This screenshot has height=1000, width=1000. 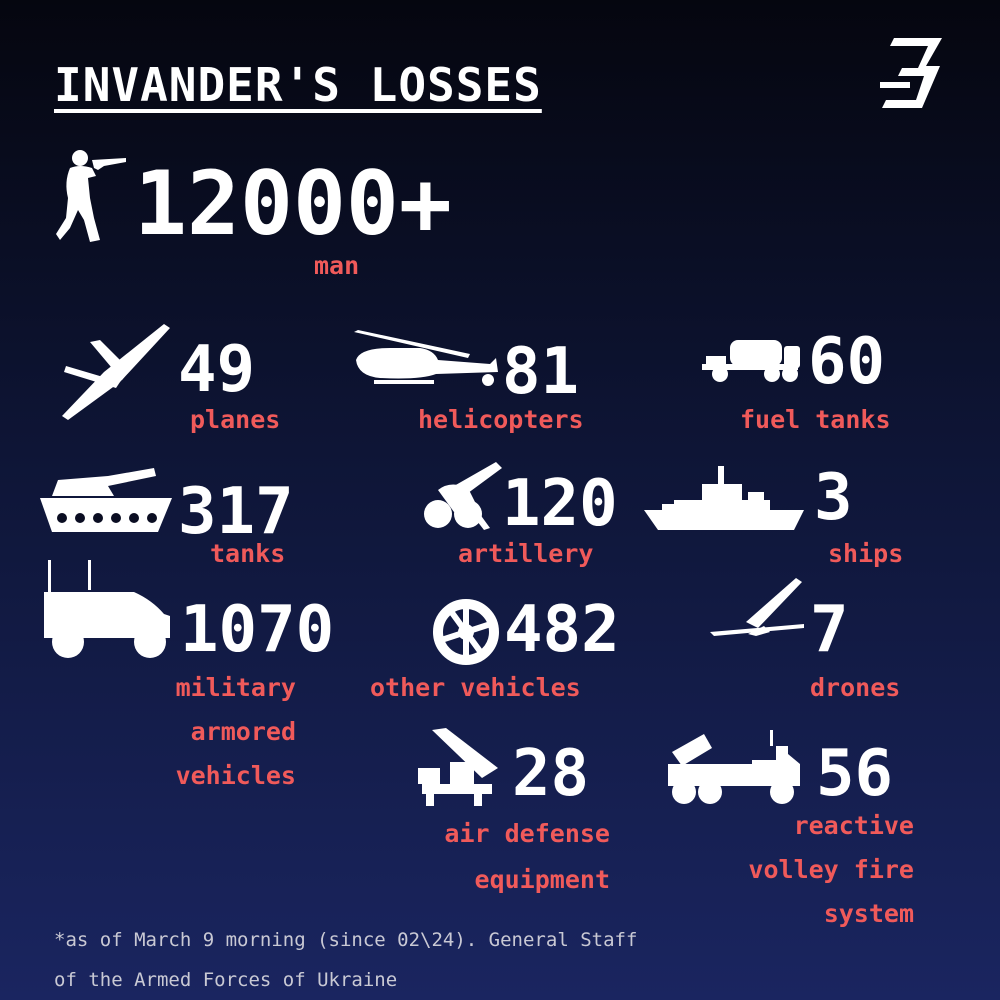 I want to click on armored-label-line3: vehicles, so click(x=235, y=775).